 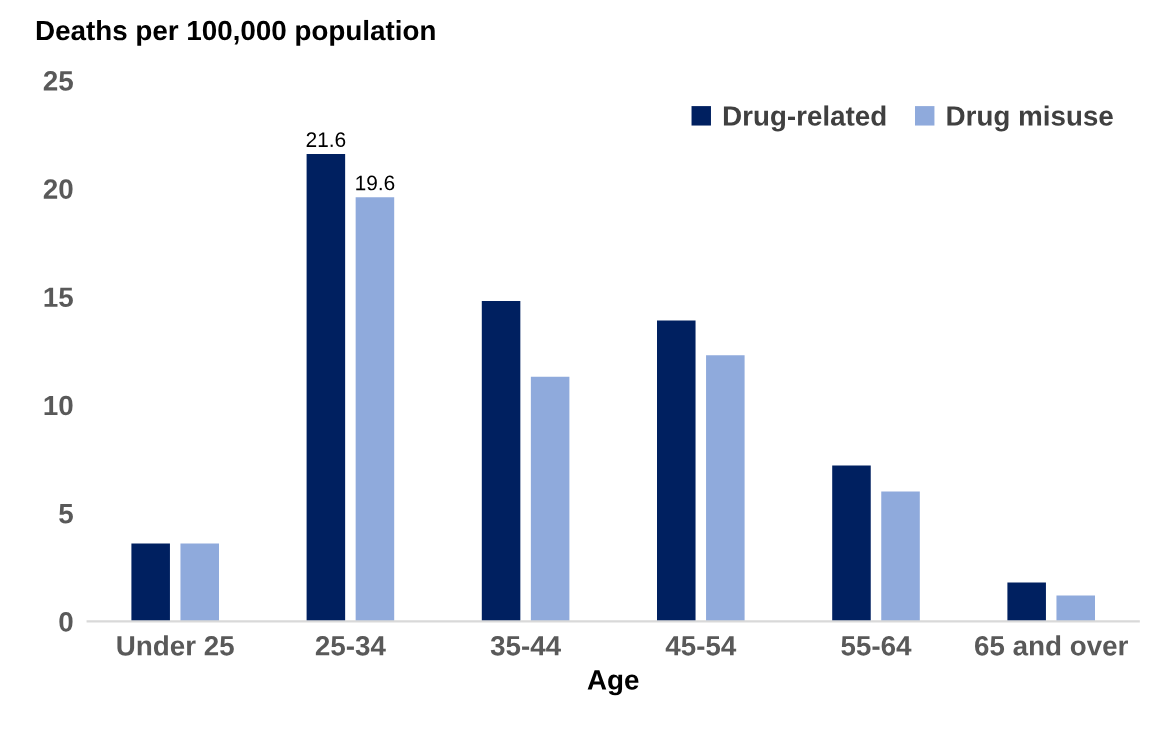 I want to click on x-tick-label: 25-34, so click(x=350, y=645).